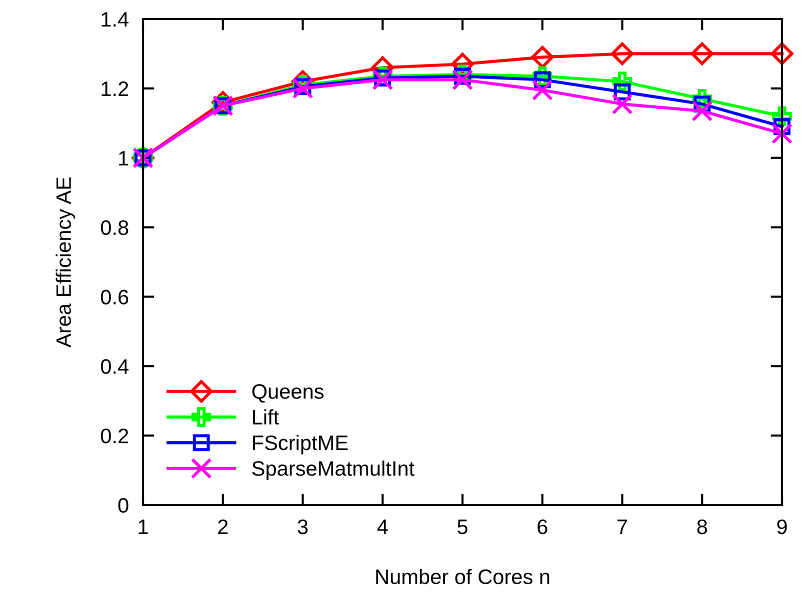  I want to click on legend-label: SparseMatmultInt, so click(333, 470).